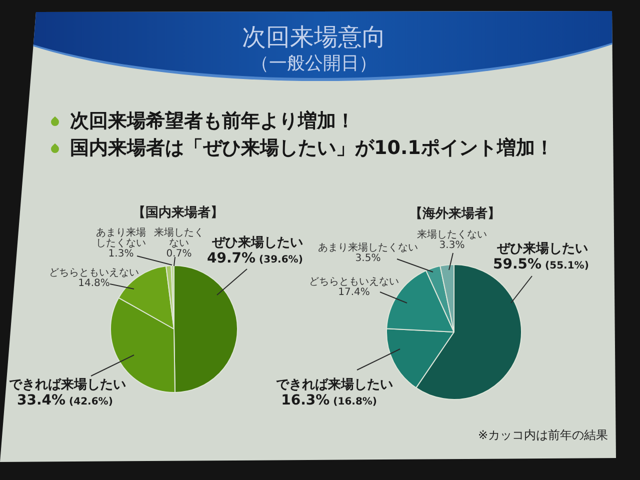 This screenshot has width=640, height=480. Describe the element at coordinates (178, 212) in the screenshot. I see `chart-title: 【国内来場者】` at that location.